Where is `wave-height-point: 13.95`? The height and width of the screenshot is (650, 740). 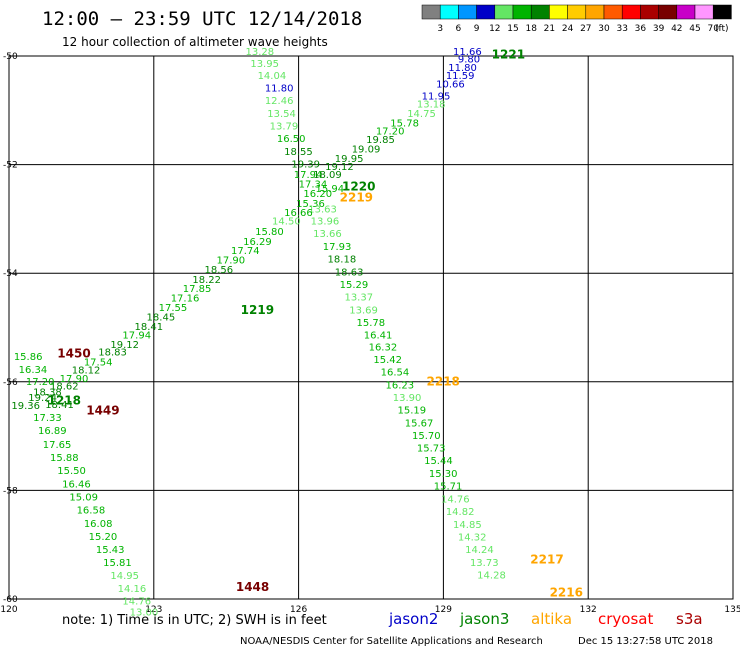
wave-height-point: 13.95 is located at coordinates (264, 64).